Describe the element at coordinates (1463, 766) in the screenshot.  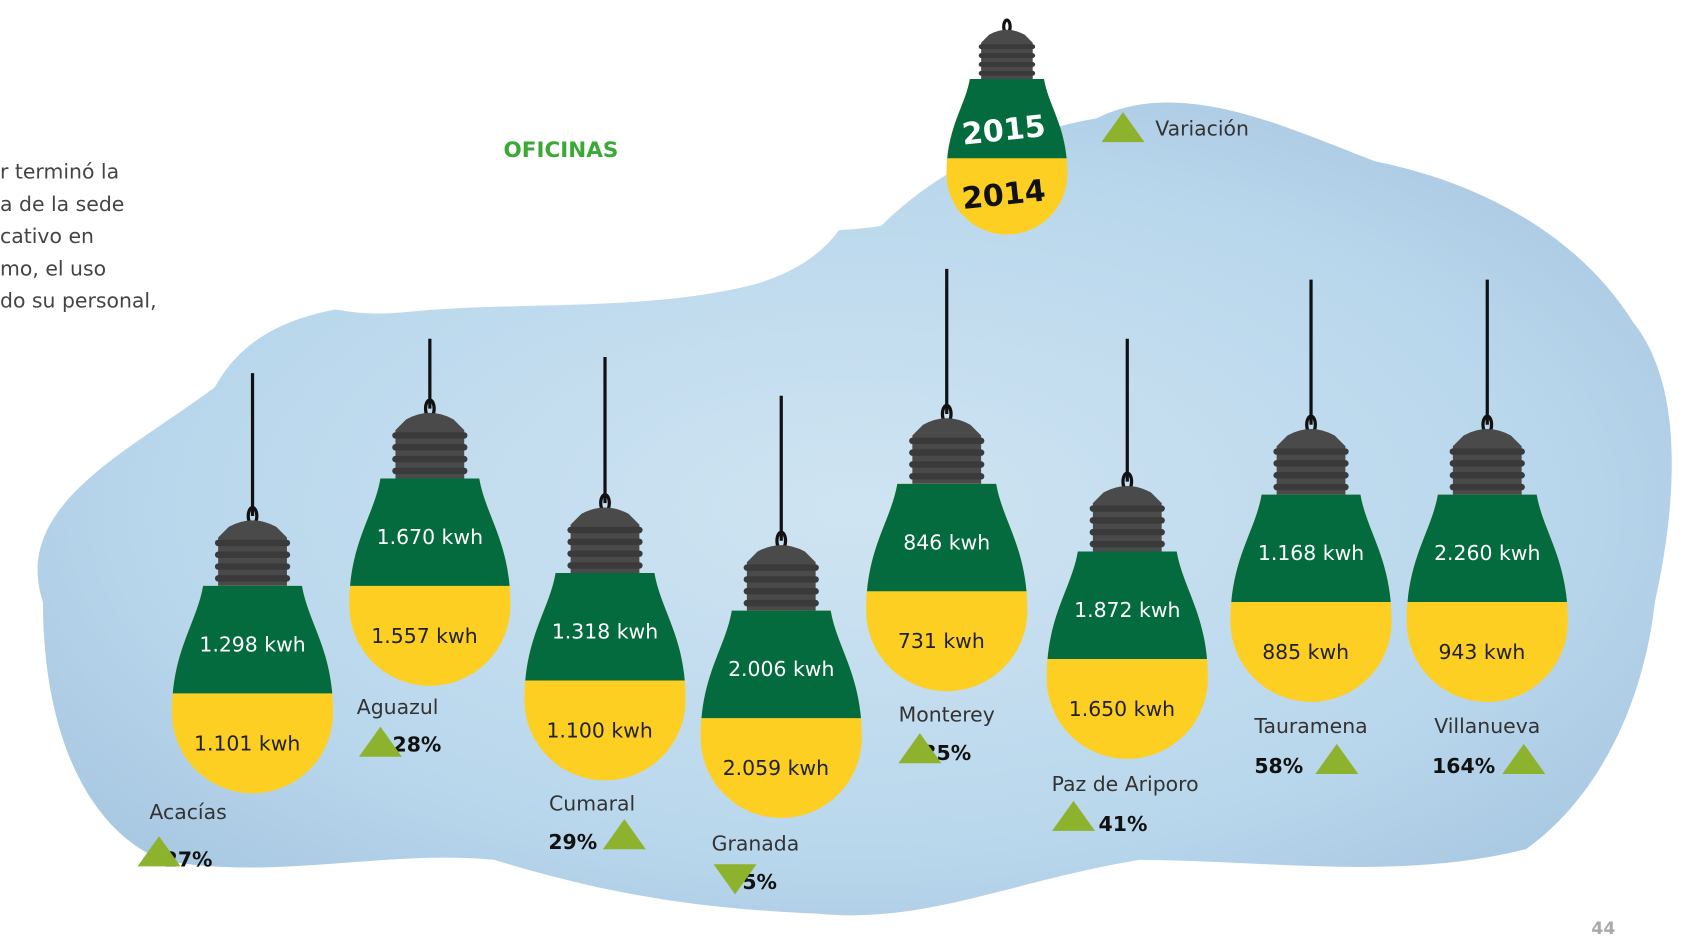
I see `variation: 164%` at that location.